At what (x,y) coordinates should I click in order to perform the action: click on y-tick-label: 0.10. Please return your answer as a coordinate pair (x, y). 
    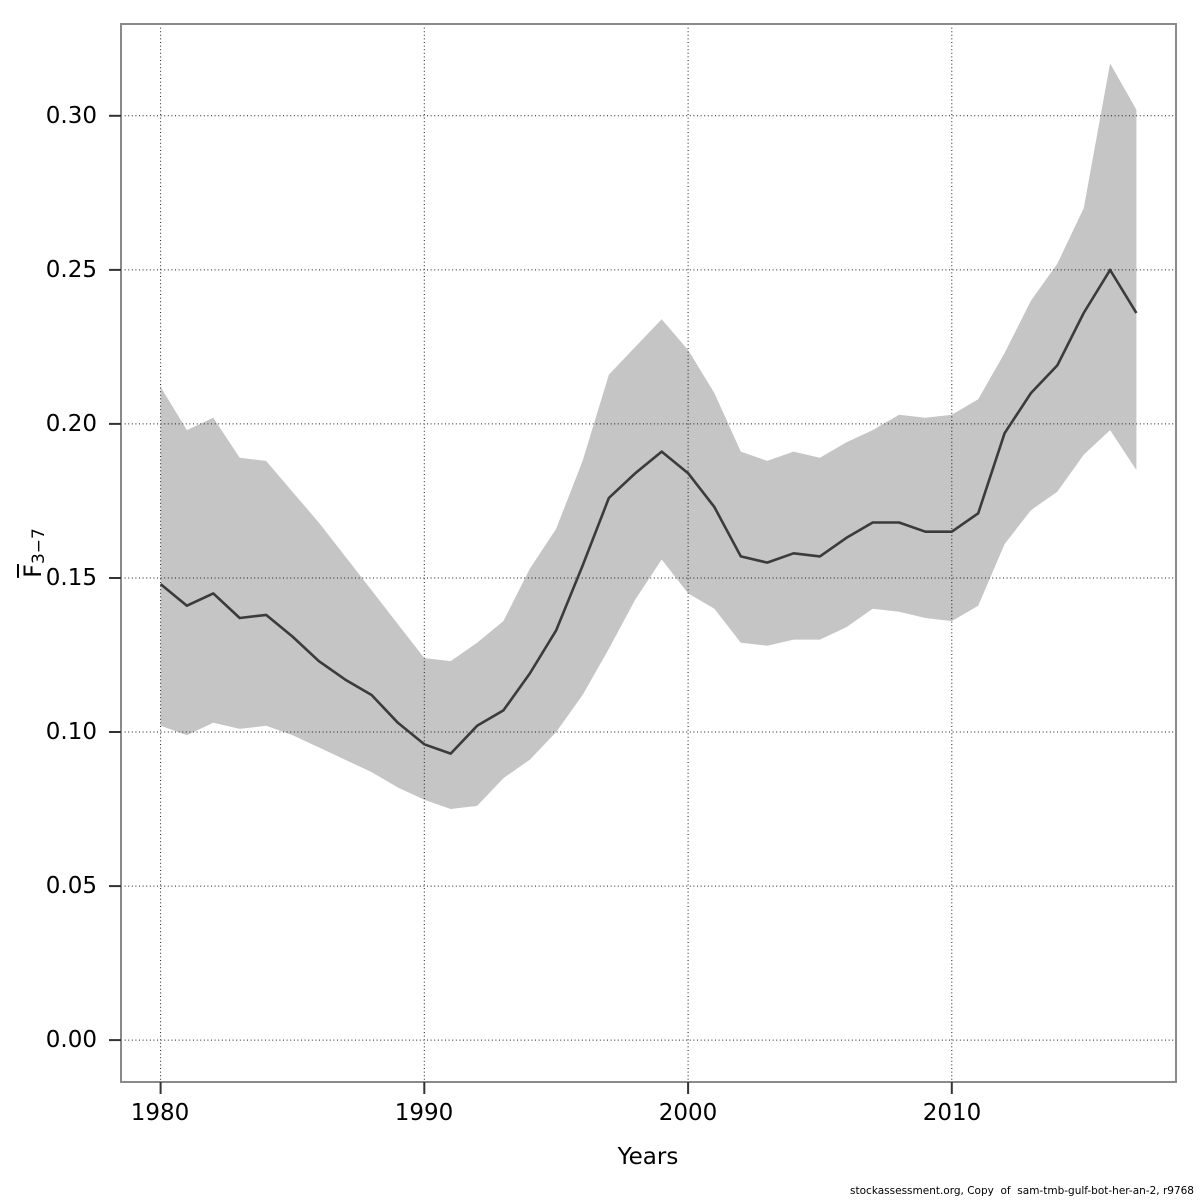
    Looking at the image, I should click on (71, 732).